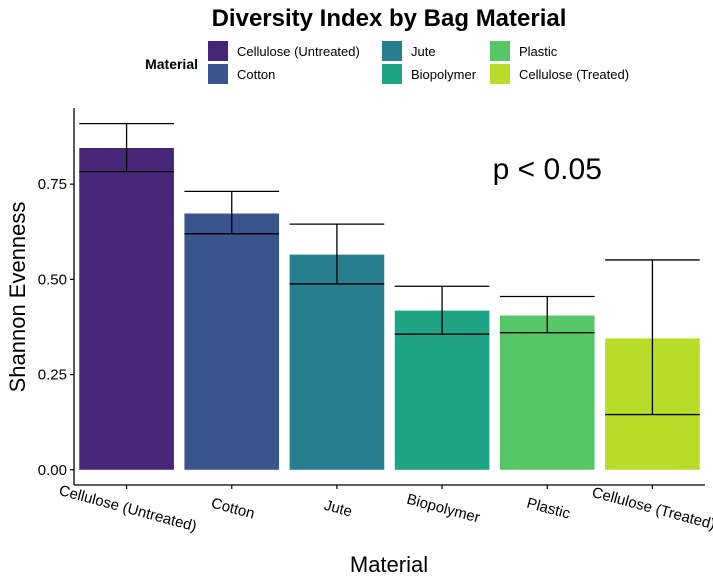  I want to click on legend-label: Jute, so click(423, 51).